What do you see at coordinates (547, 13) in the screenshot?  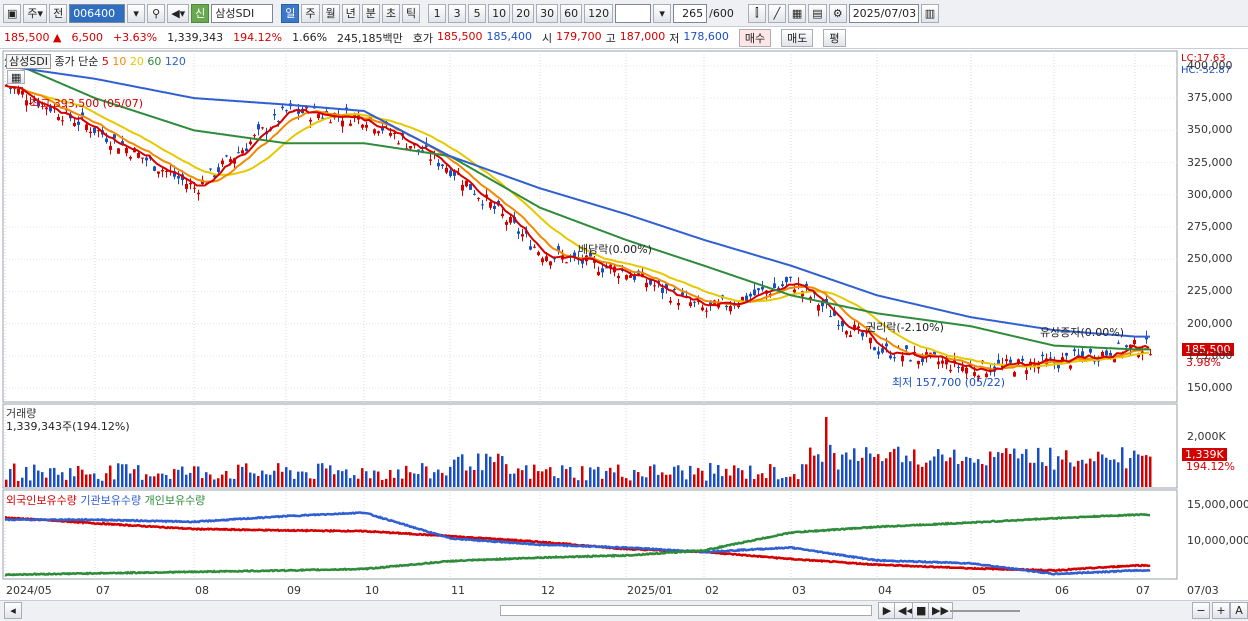 I see `interval-30: 30` at bounding box center [547, 13].